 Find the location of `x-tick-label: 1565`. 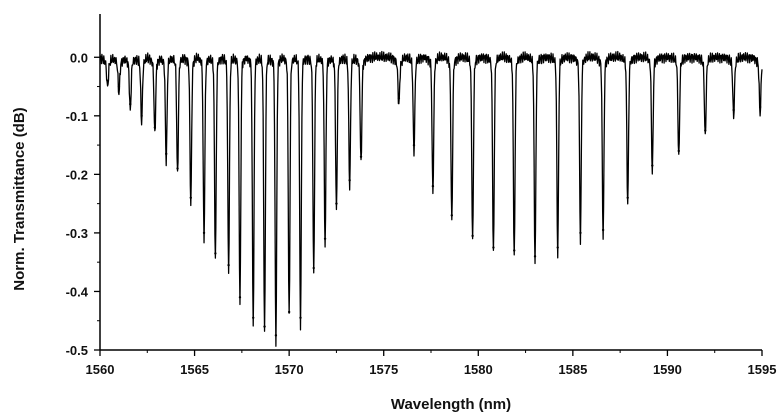

x-tick-label: 1565 is located at coordinates (194, 369).